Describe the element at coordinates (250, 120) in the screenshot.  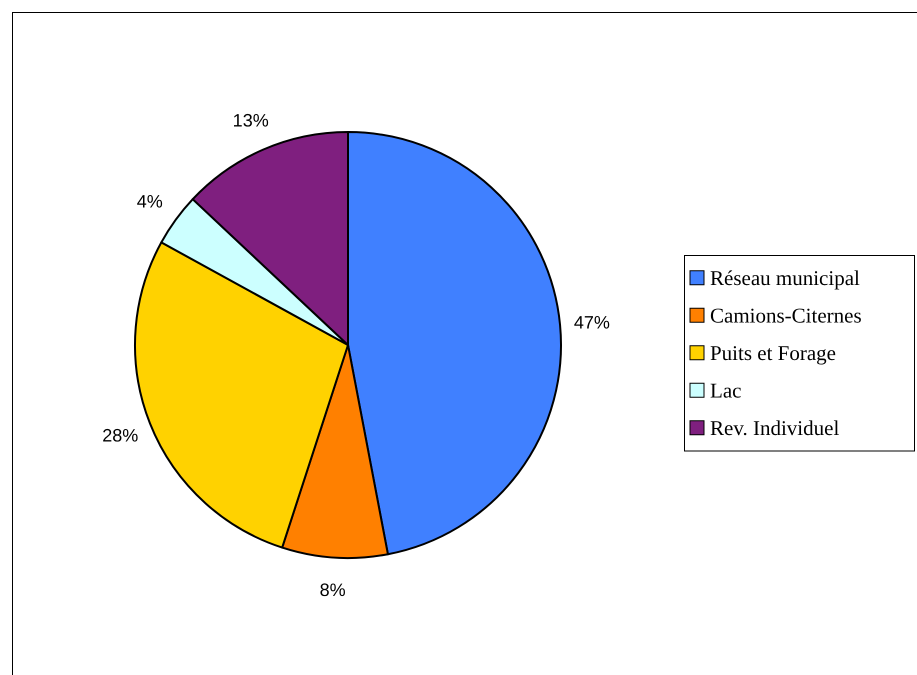
I see `data-label: 13%` at that location.